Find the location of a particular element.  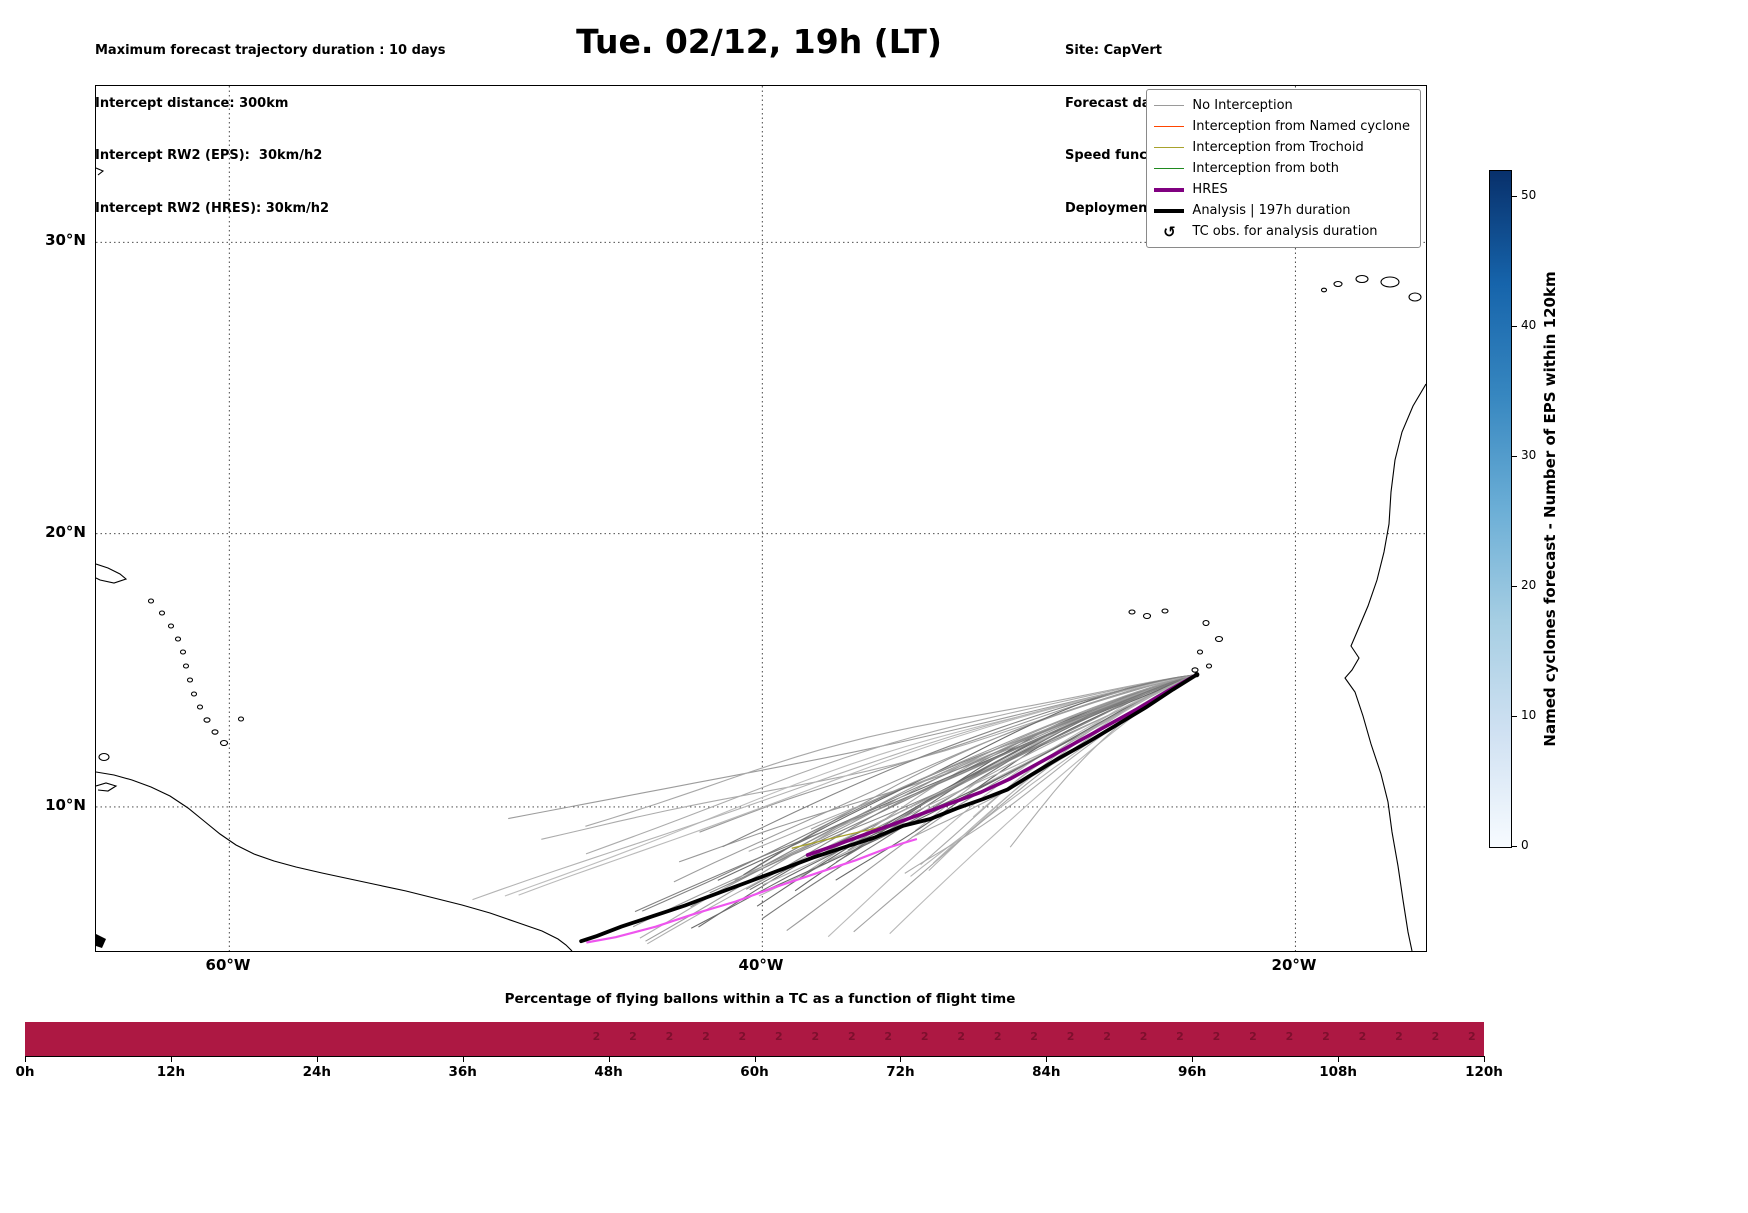

colorbar-tick-label: 40 is located at coordinates (1529, 325).